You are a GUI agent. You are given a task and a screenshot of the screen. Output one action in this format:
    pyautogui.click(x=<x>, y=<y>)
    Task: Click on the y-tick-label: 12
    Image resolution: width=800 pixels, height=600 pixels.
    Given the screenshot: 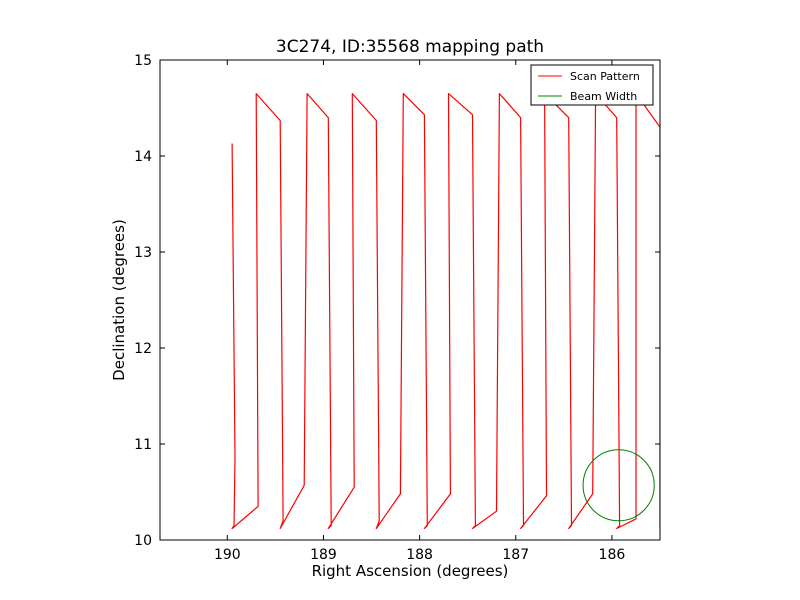 What is the action you would take?
    pyautogui.click(x=143, y=349)
    